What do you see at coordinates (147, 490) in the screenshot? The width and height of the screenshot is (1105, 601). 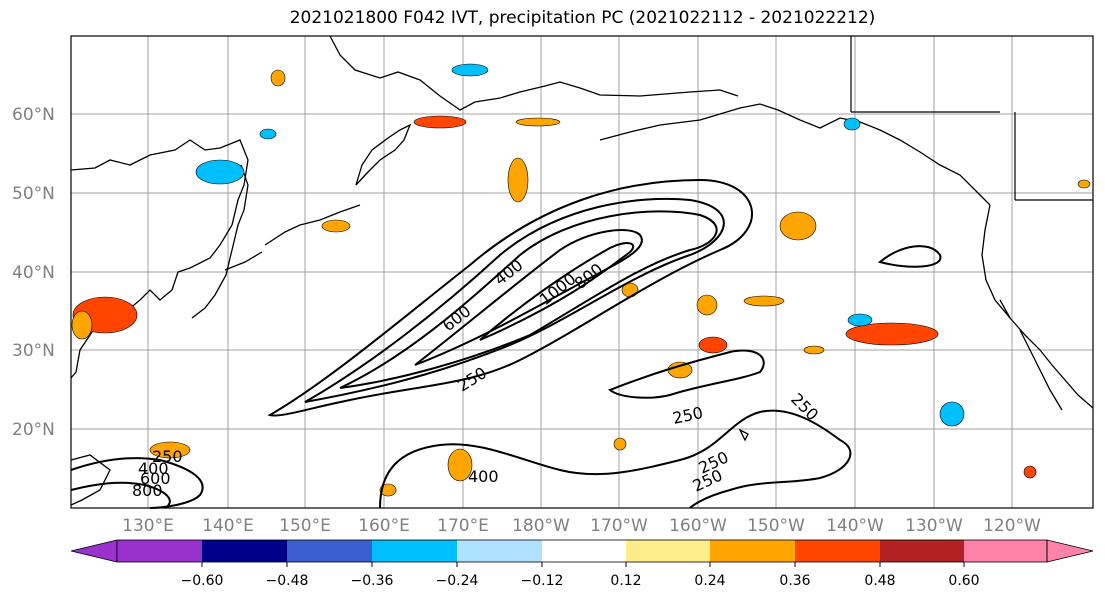 I see `contour-label-800: 800` at bounding box center [147, 490].